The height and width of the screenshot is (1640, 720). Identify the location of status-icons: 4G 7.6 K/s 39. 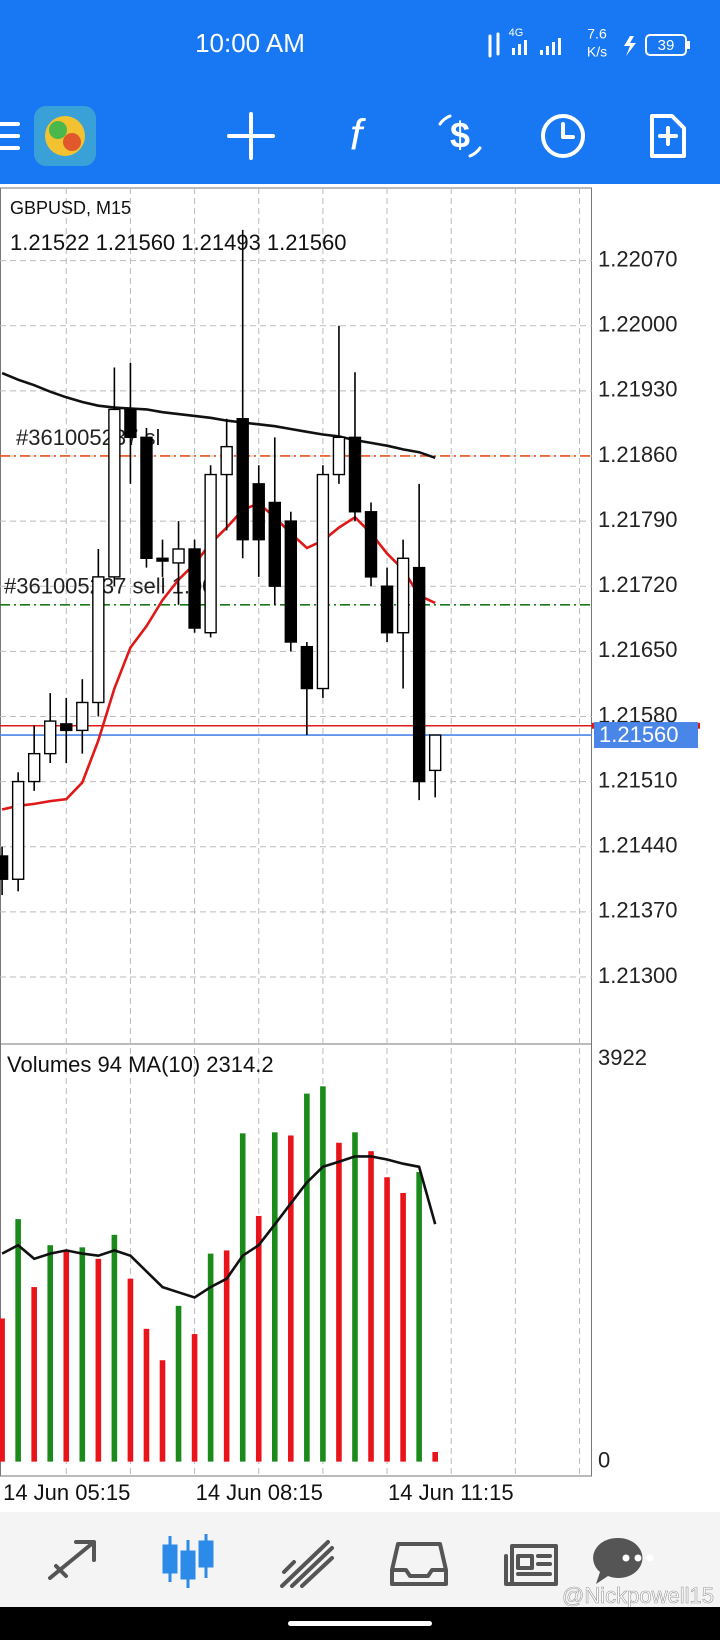
(589, 43).